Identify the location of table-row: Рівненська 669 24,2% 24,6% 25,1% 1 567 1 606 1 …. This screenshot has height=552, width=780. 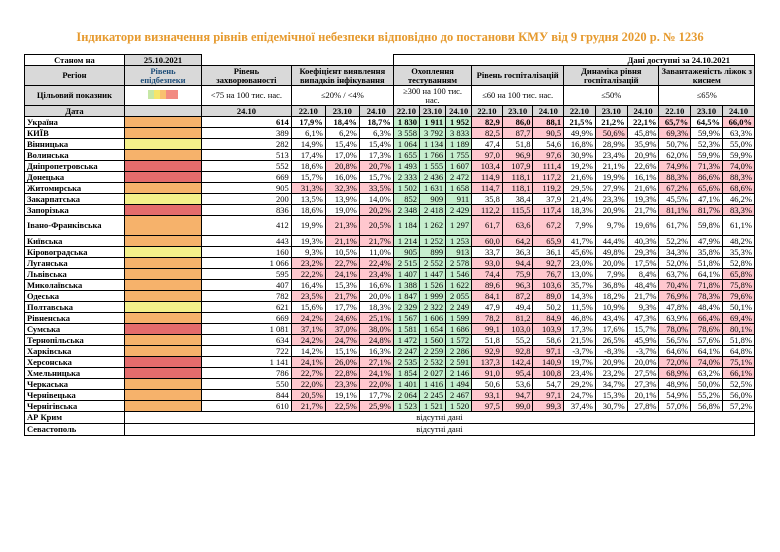
(389, 318).